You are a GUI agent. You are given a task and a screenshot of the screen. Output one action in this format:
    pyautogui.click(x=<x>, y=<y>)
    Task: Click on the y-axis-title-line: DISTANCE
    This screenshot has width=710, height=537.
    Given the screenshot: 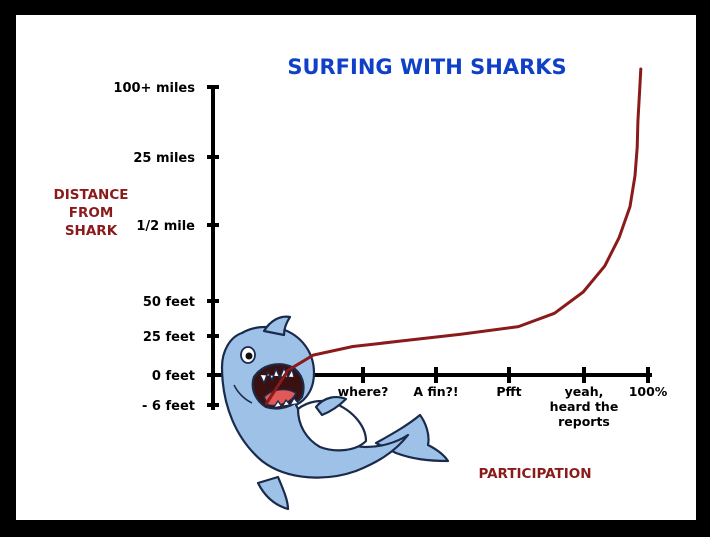 What is the action you would take?
    pyautogui.click(x=91, y=195)
    